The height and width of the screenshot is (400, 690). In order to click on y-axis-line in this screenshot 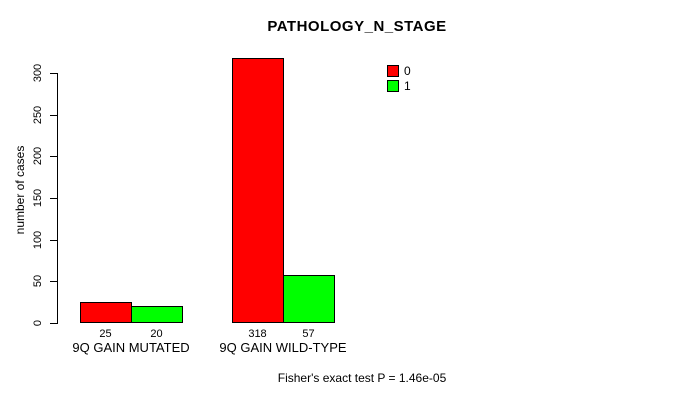, I will do `click(57, 198)`.